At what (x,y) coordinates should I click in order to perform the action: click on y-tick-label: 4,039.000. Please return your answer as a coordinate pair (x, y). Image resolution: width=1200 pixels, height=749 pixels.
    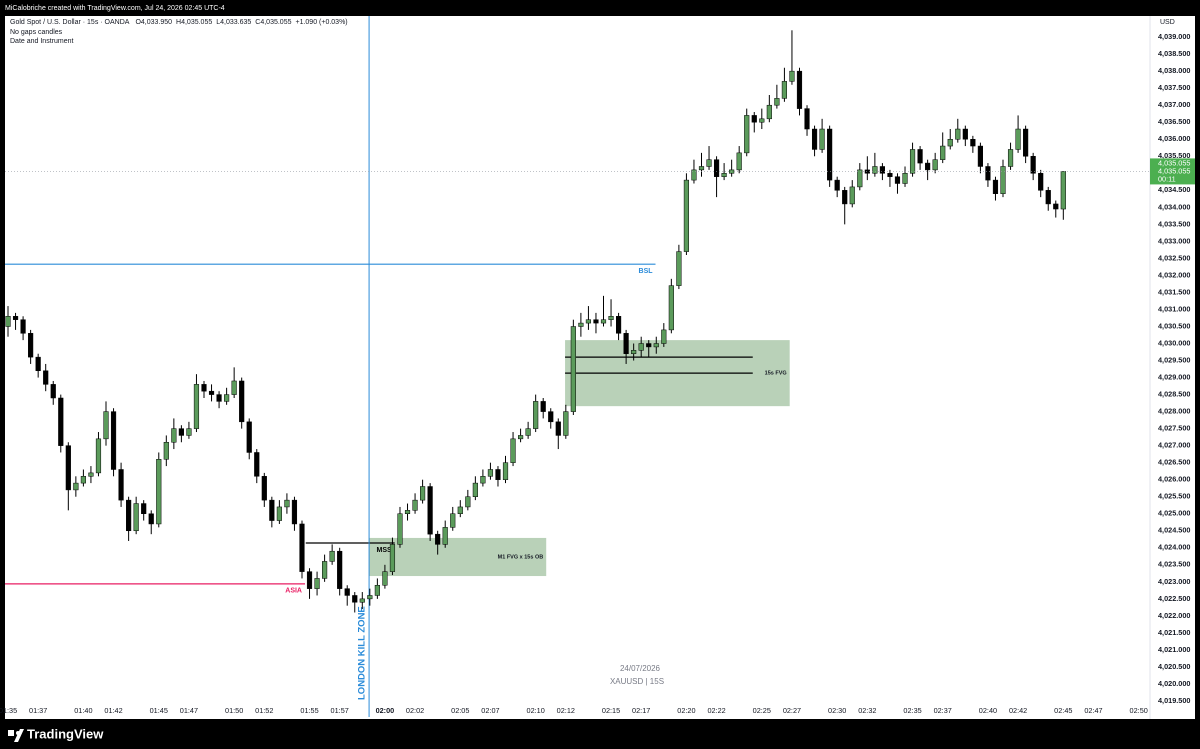
    Looking at the image, I should click on (1174, 36).